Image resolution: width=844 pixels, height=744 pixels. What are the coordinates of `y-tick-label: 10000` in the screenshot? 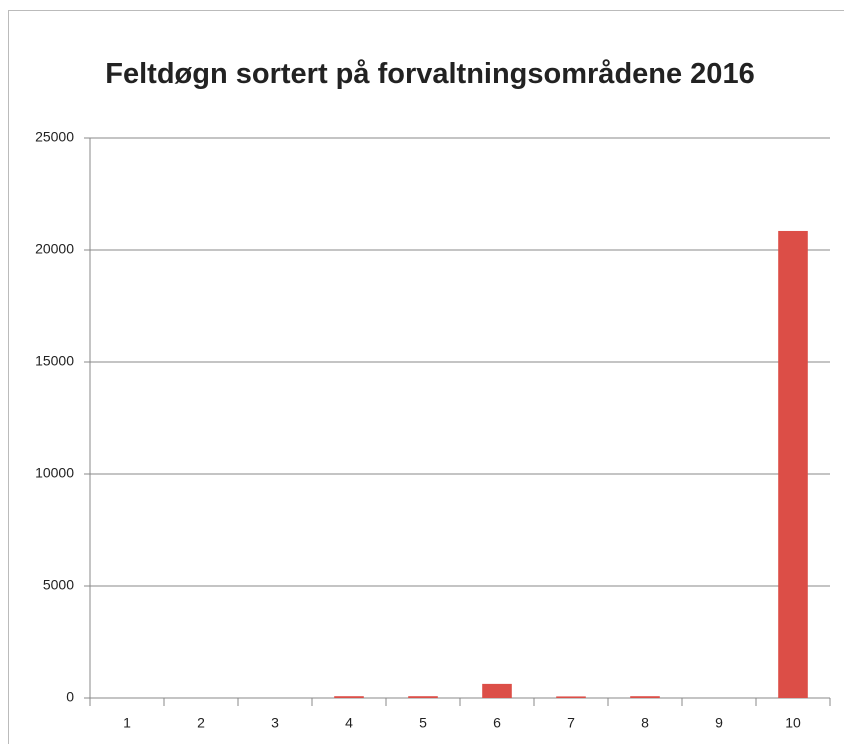 It's located at (54, 473).